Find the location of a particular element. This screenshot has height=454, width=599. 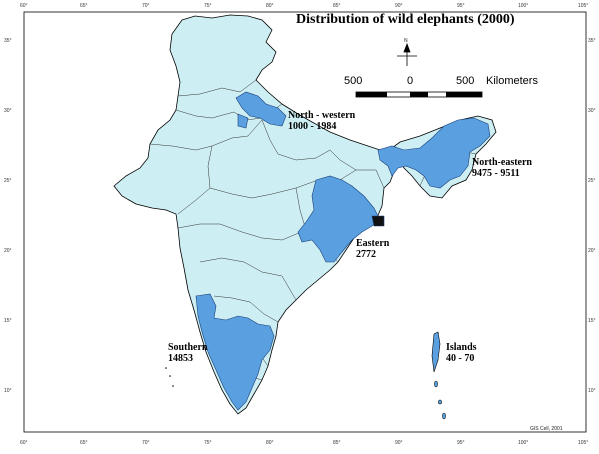

label-north-western: North - western 1000 - 1984 is located at coordinates (321, 121).